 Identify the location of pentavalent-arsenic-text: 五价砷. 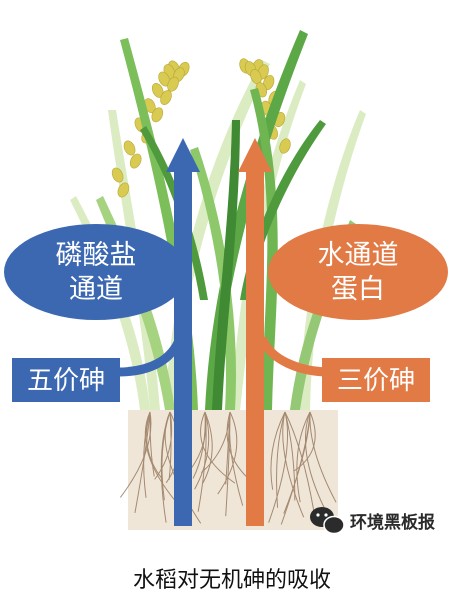
(66, 381).